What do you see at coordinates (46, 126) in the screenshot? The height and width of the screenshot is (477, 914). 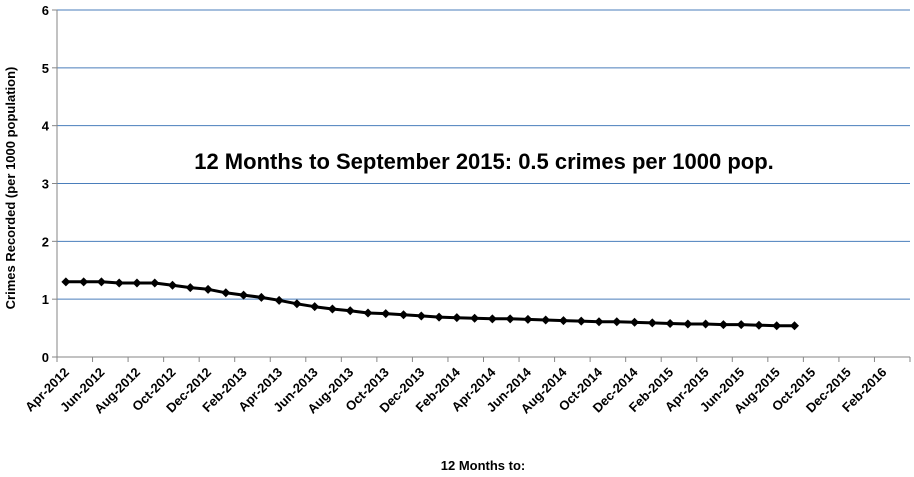 I see `y-tick-label: 4` at bounding box center [46, 126].